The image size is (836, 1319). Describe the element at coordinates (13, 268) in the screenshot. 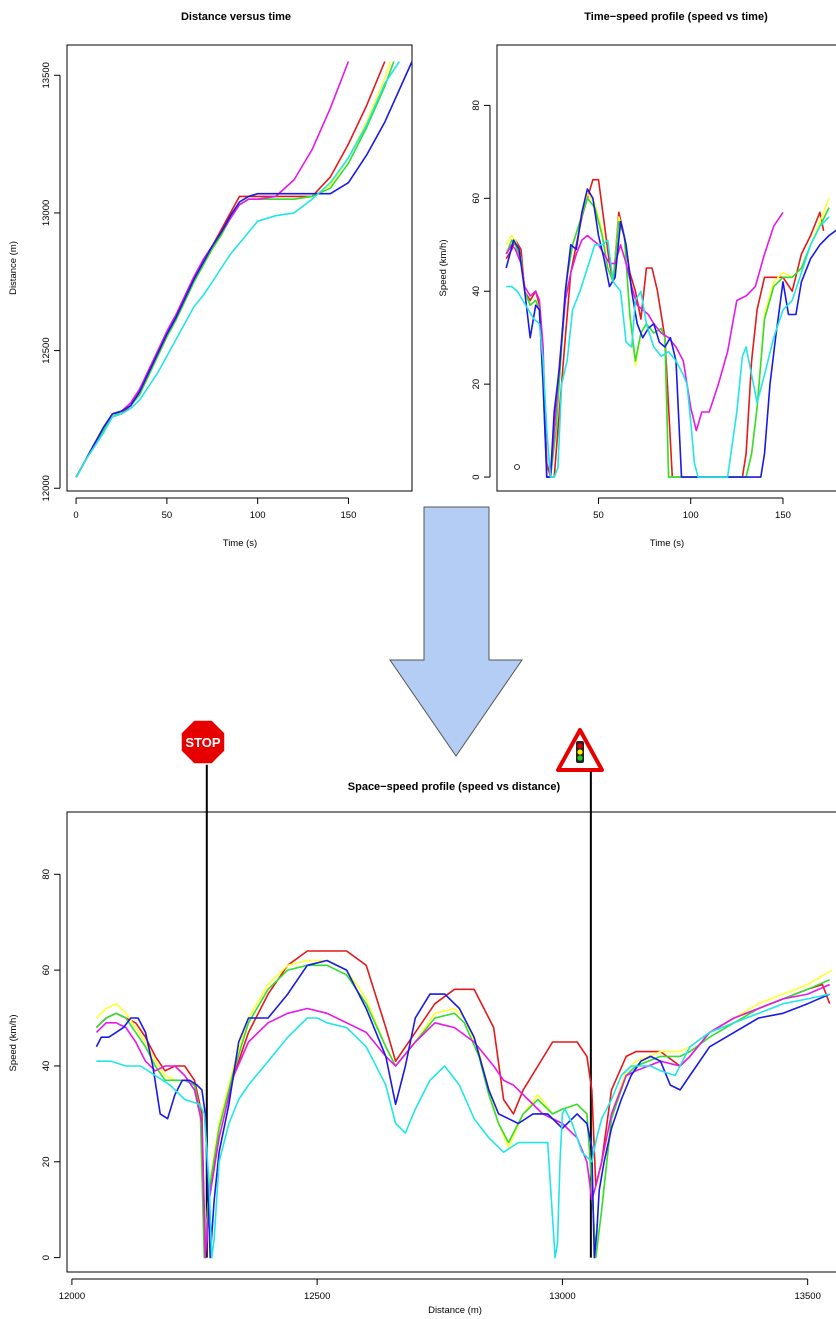

I see `y-axis-label: Distance (m)` at that location.